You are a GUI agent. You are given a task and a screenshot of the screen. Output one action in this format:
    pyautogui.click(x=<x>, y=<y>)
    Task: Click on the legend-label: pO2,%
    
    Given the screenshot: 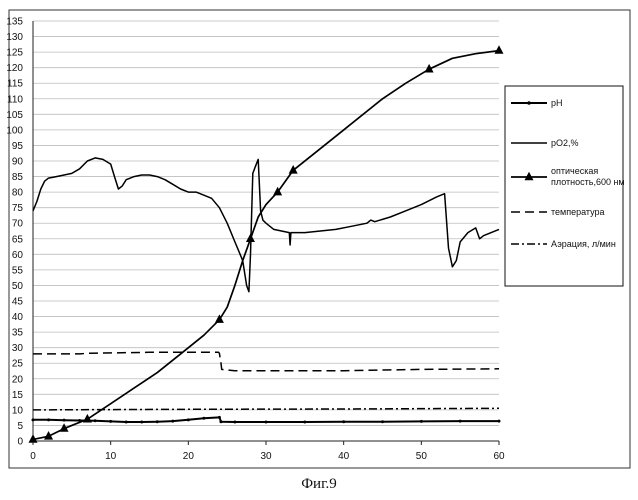 What is the action you would take?
    pyautogui.click(x=565, y=143)
    